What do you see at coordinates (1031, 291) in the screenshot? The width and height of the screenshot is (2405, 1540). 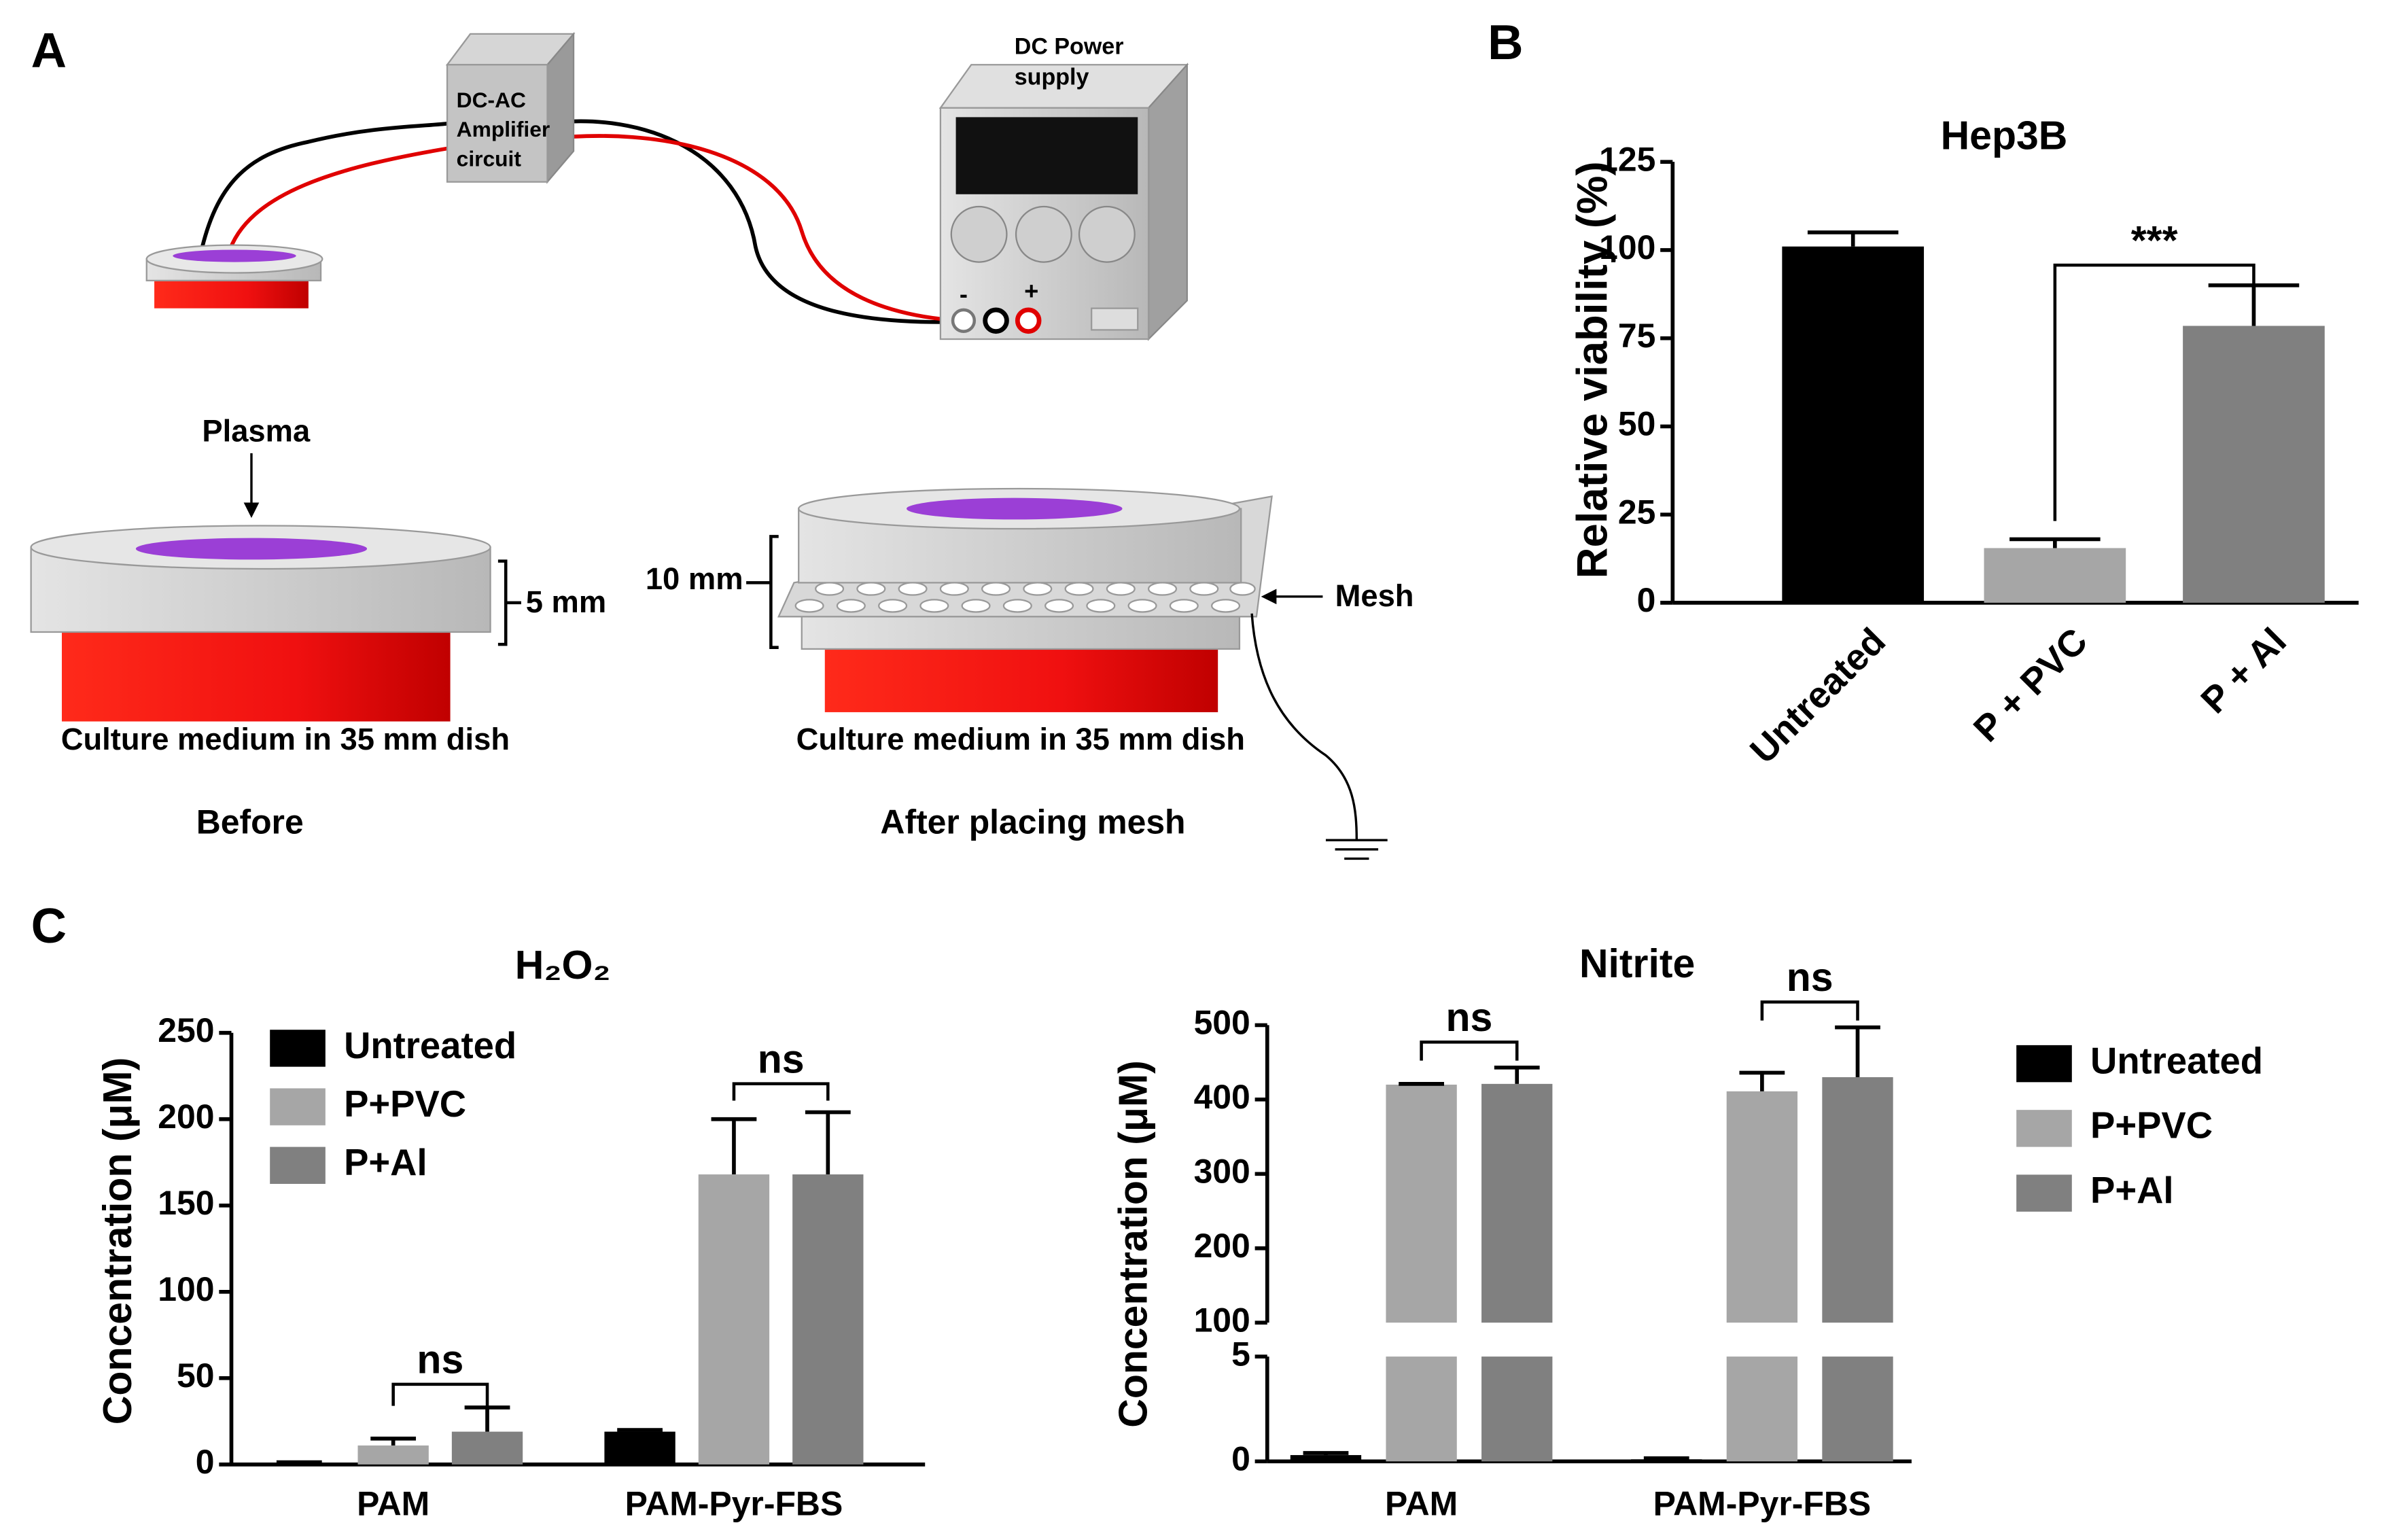 I see `terminal-label: +` at bounding box center [1031, 291].